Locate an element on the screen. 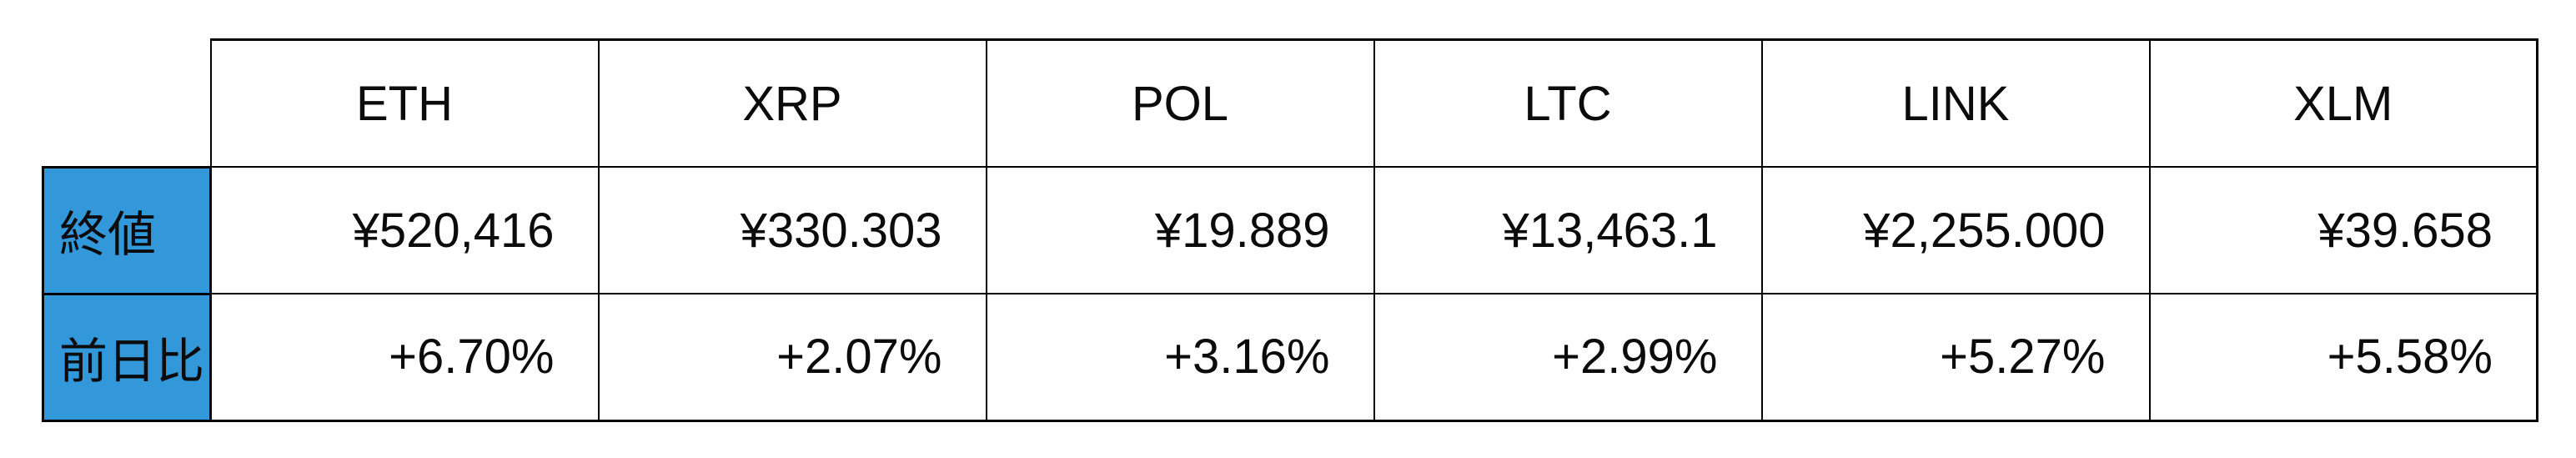 The height and width of the screenshot is (458, 2576). corner-empty-cell is located at coordinates (127, 104).